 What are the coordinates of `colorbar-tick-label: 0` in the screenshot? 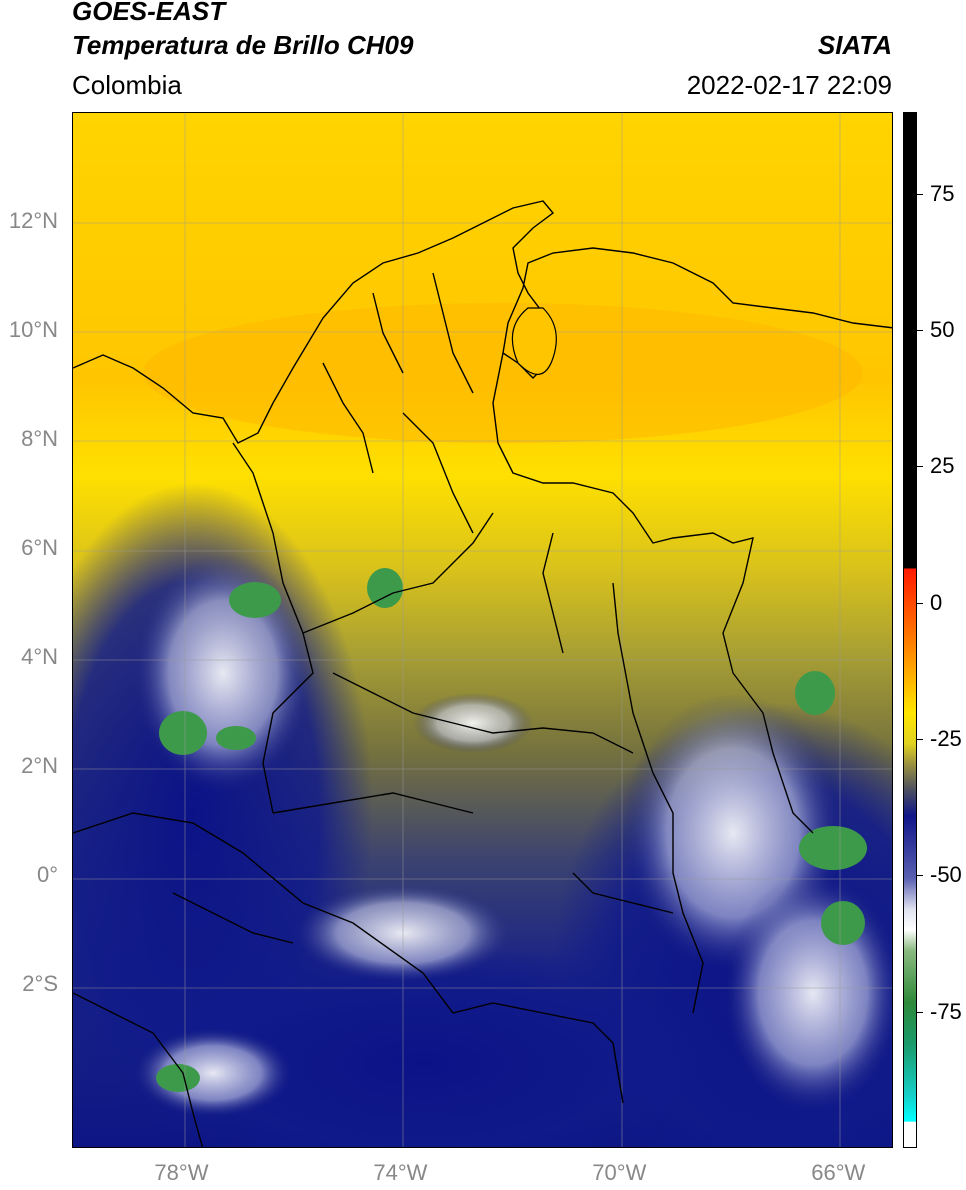 It's located at (936, 602).